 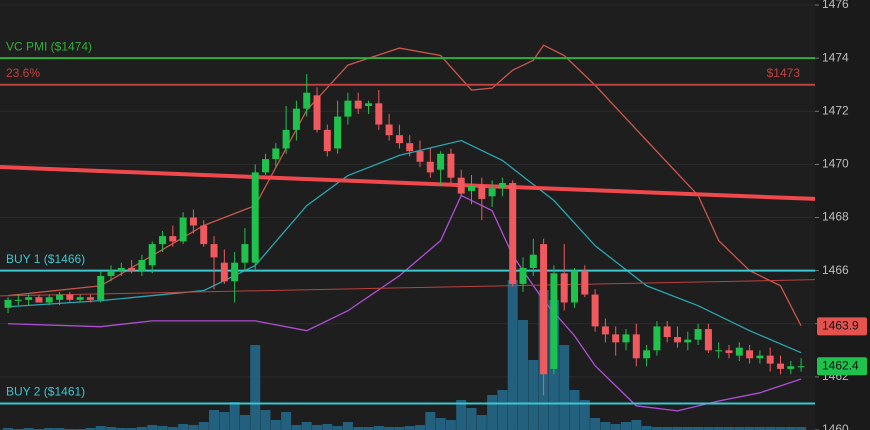 What do you see at coordinates (23, 73) in the screenshot?
I see `level-label: 23.6%` at bounding box center [23, 73].